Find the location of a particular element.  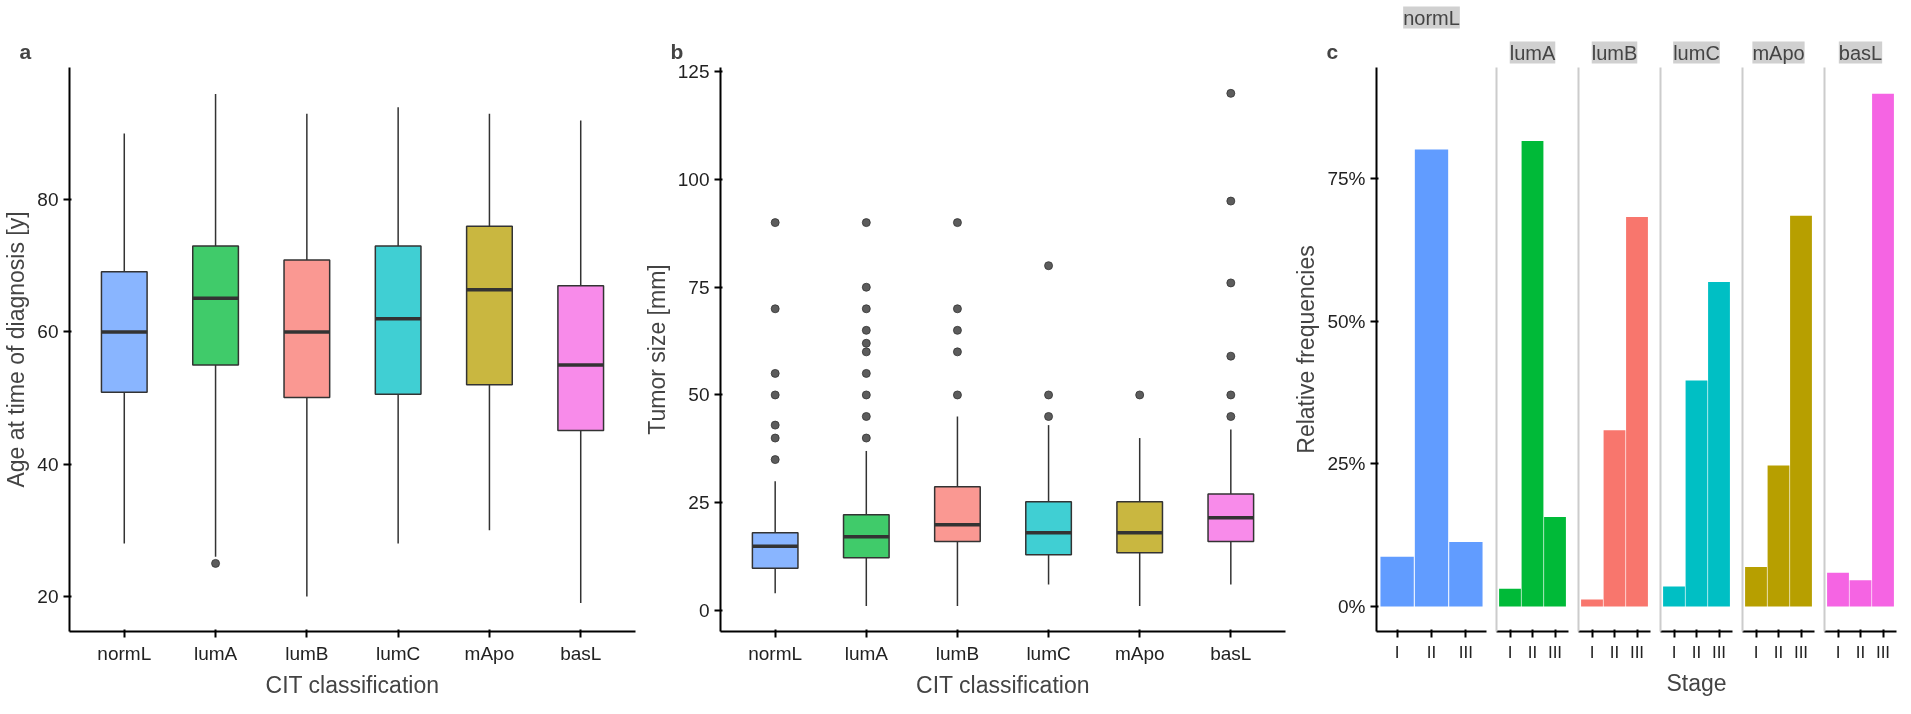

y-tick-label: 40 is located at coordinates (48, 464).